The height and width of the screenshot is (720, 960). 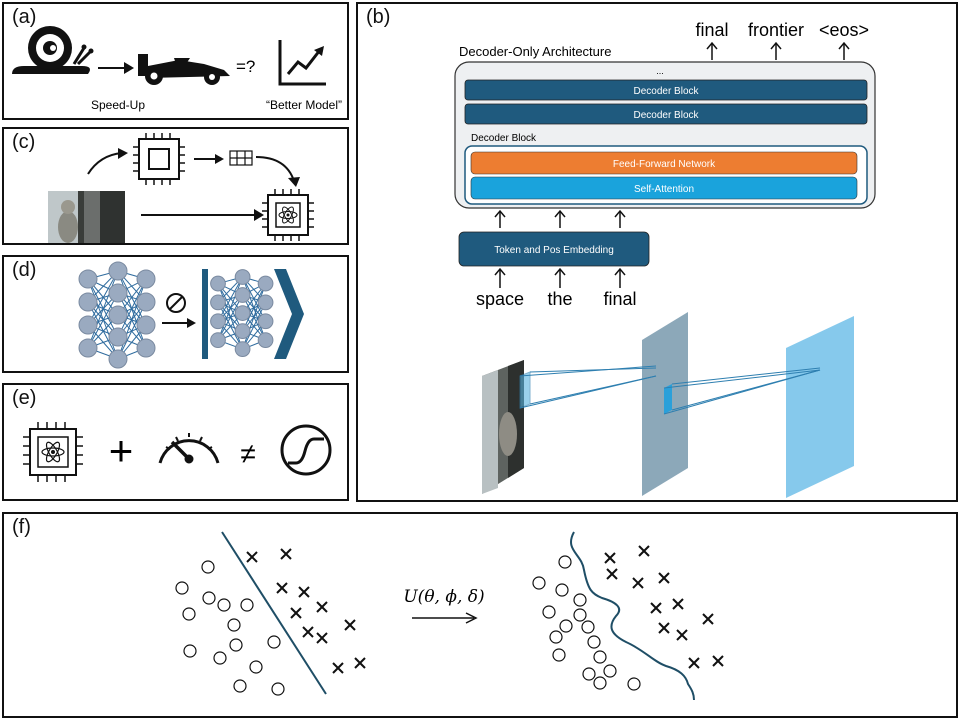 What do you see at coordinates (175, 314) in the screenshot?
I see `panel-d: (d)` at bounding box center [175, 314].